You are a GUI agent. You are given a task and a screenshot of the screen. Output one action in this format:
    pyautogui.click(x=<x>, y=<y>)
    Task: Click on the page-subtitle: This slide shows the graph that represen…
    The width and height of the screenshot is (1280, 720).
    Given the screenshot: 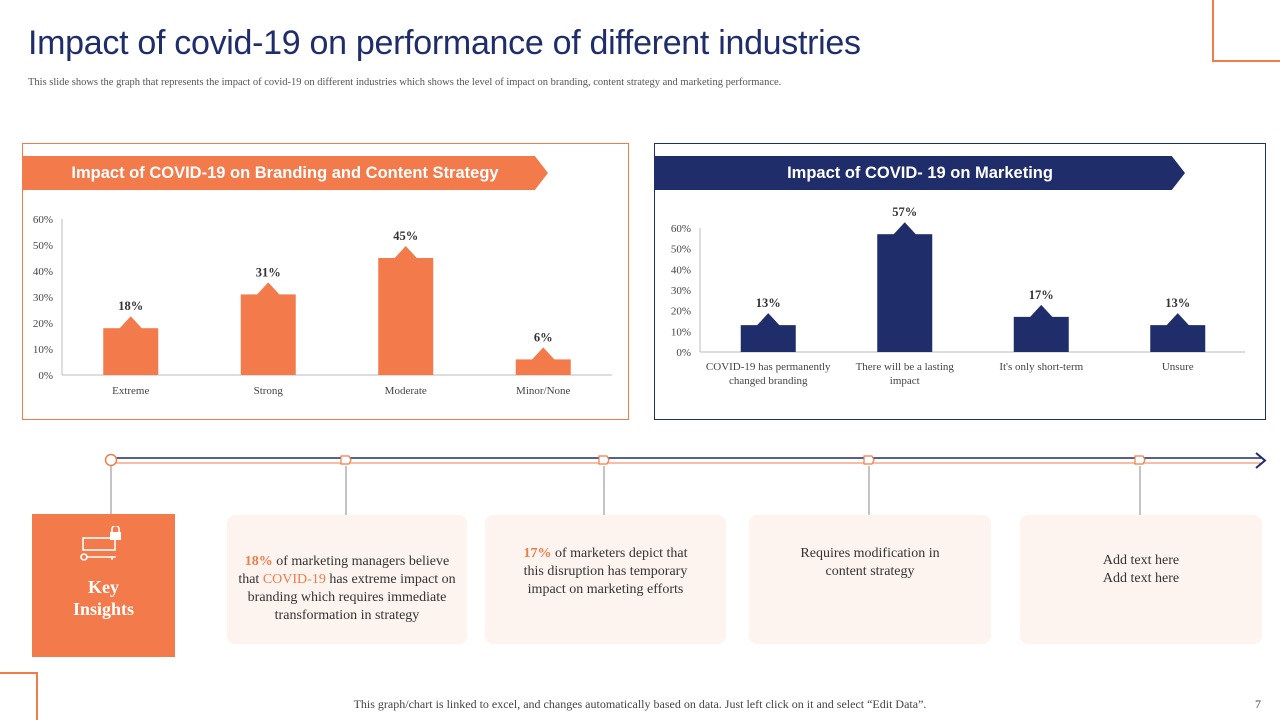 What is the action you would take?
    pyautogui.click(x=405, y=82)
    